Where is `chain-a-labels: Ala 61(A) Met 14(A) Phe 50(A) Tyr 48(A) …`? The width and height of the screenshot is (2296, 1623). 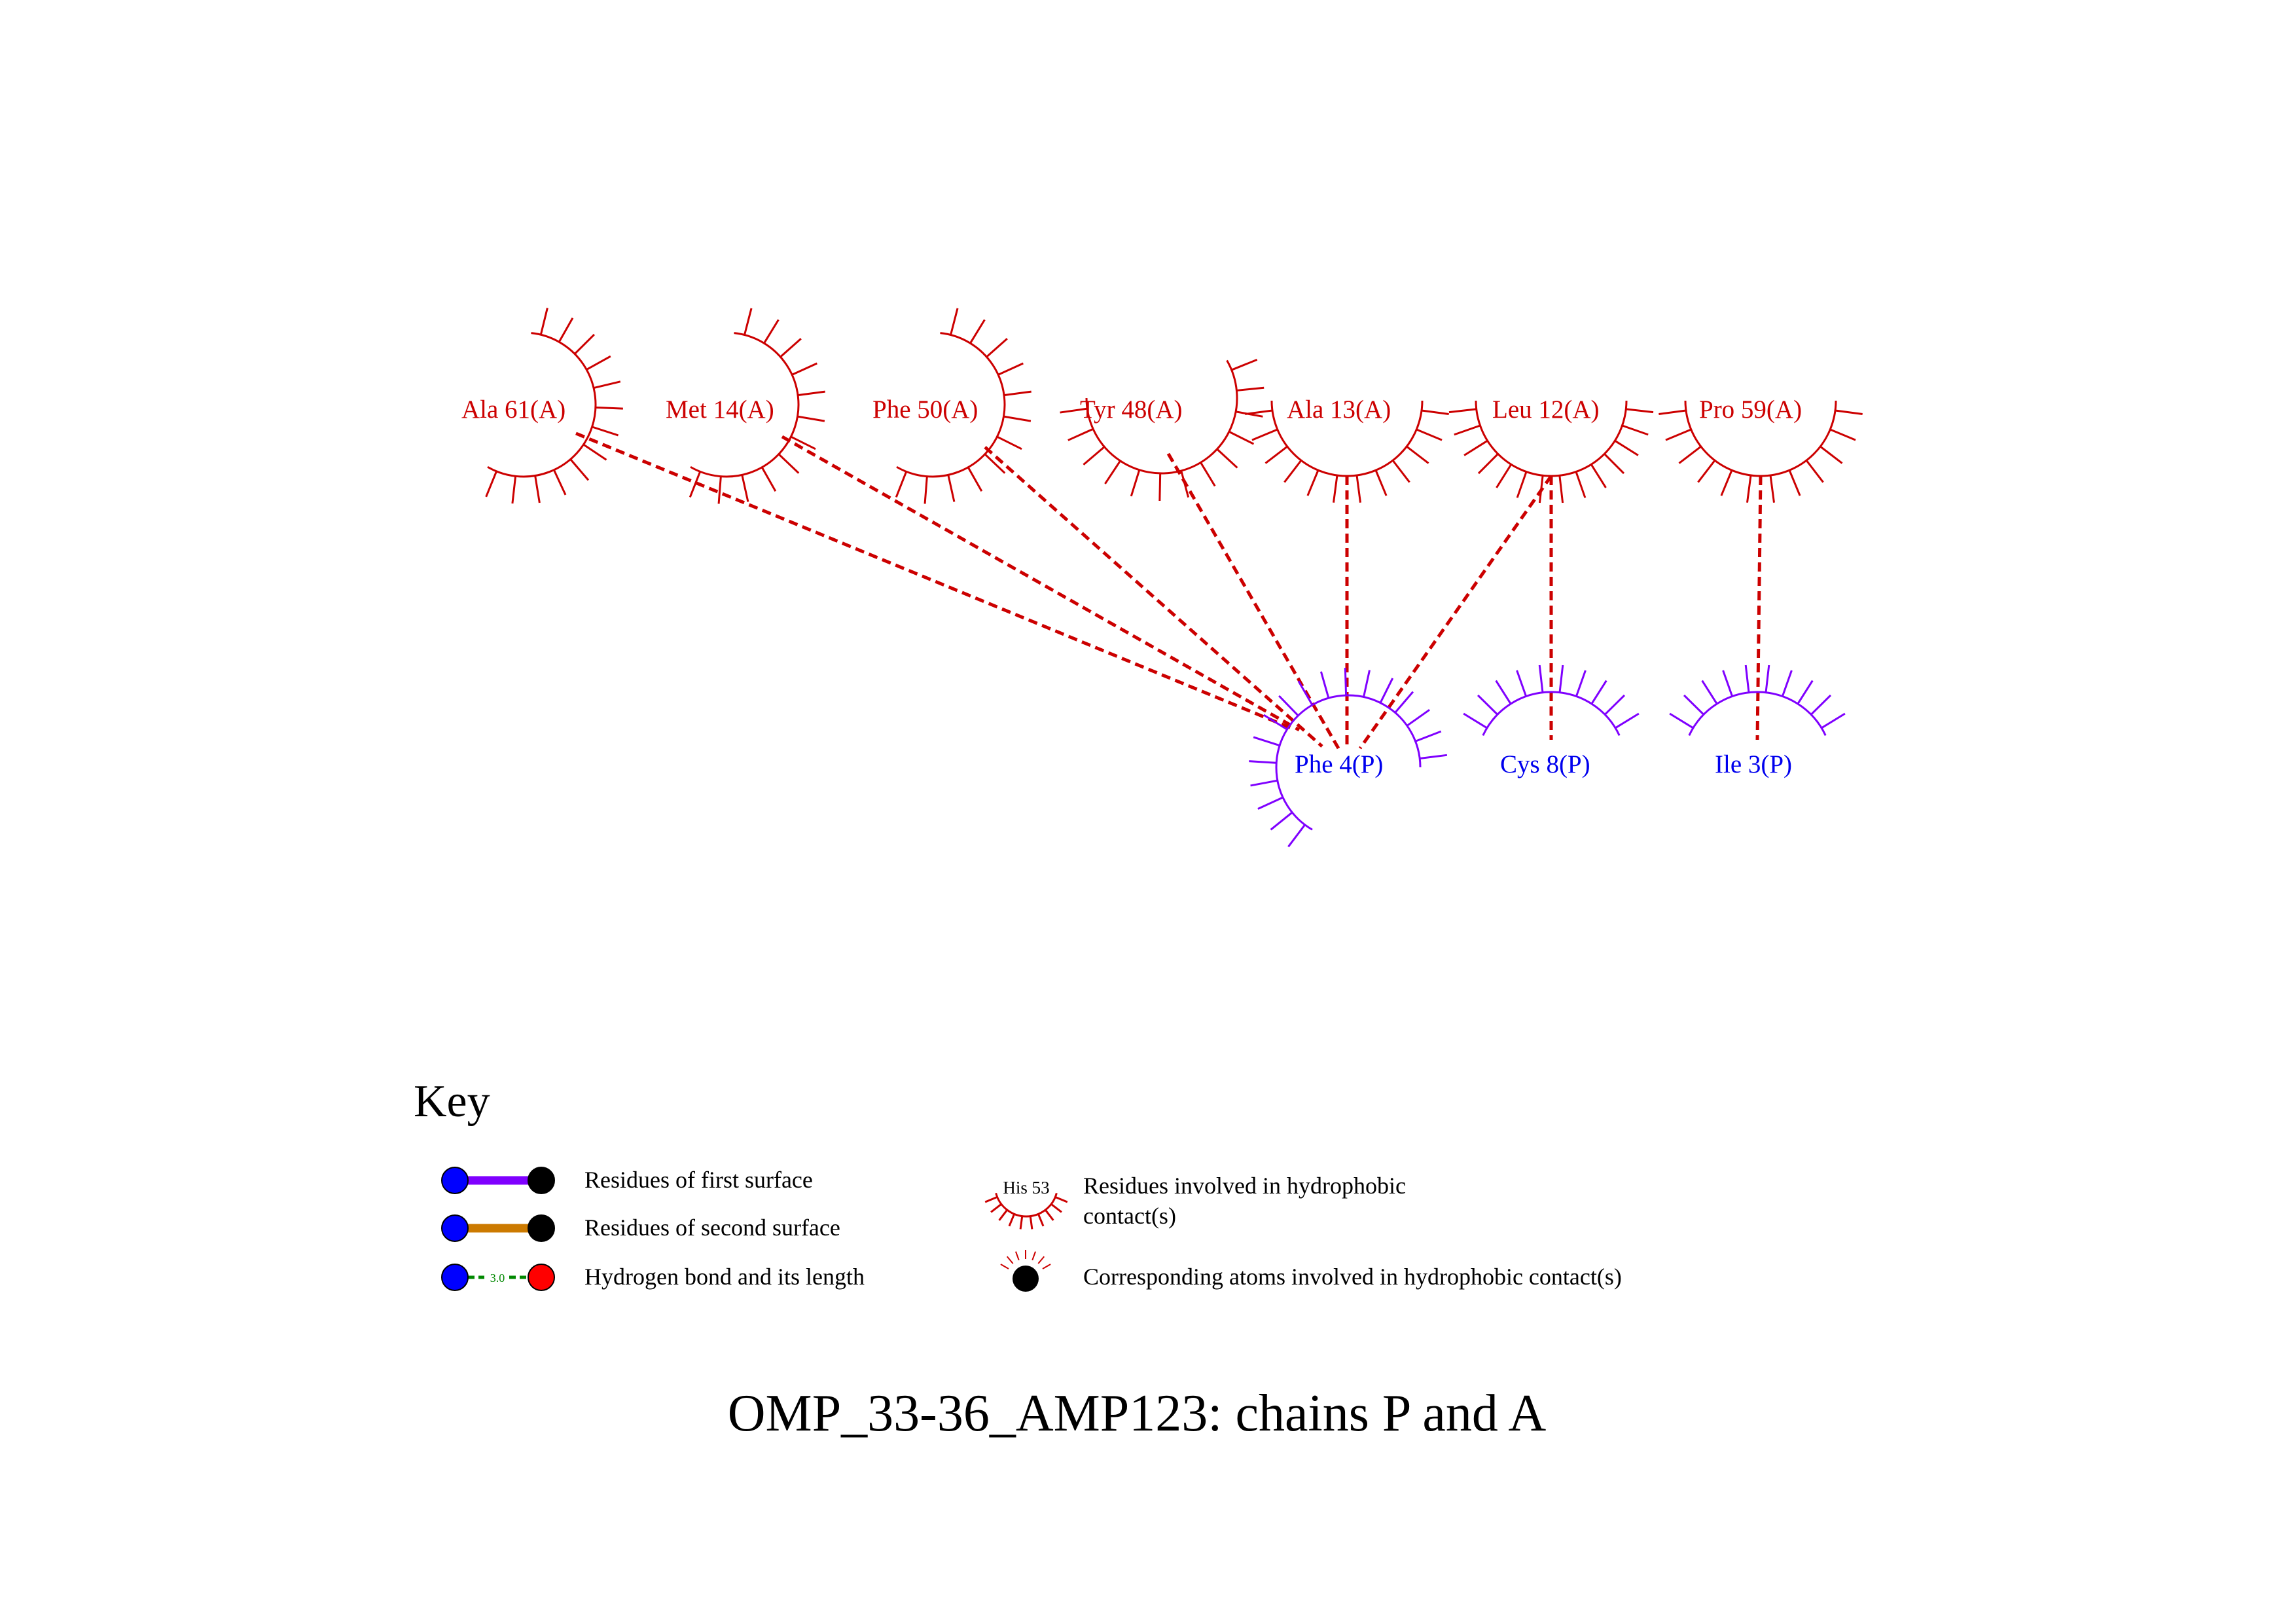 chain-a-labels: Ala 61(A) Met 14(A) Phe 50(A) Tyr 48(A) … is located at coordinates (1131, 409).